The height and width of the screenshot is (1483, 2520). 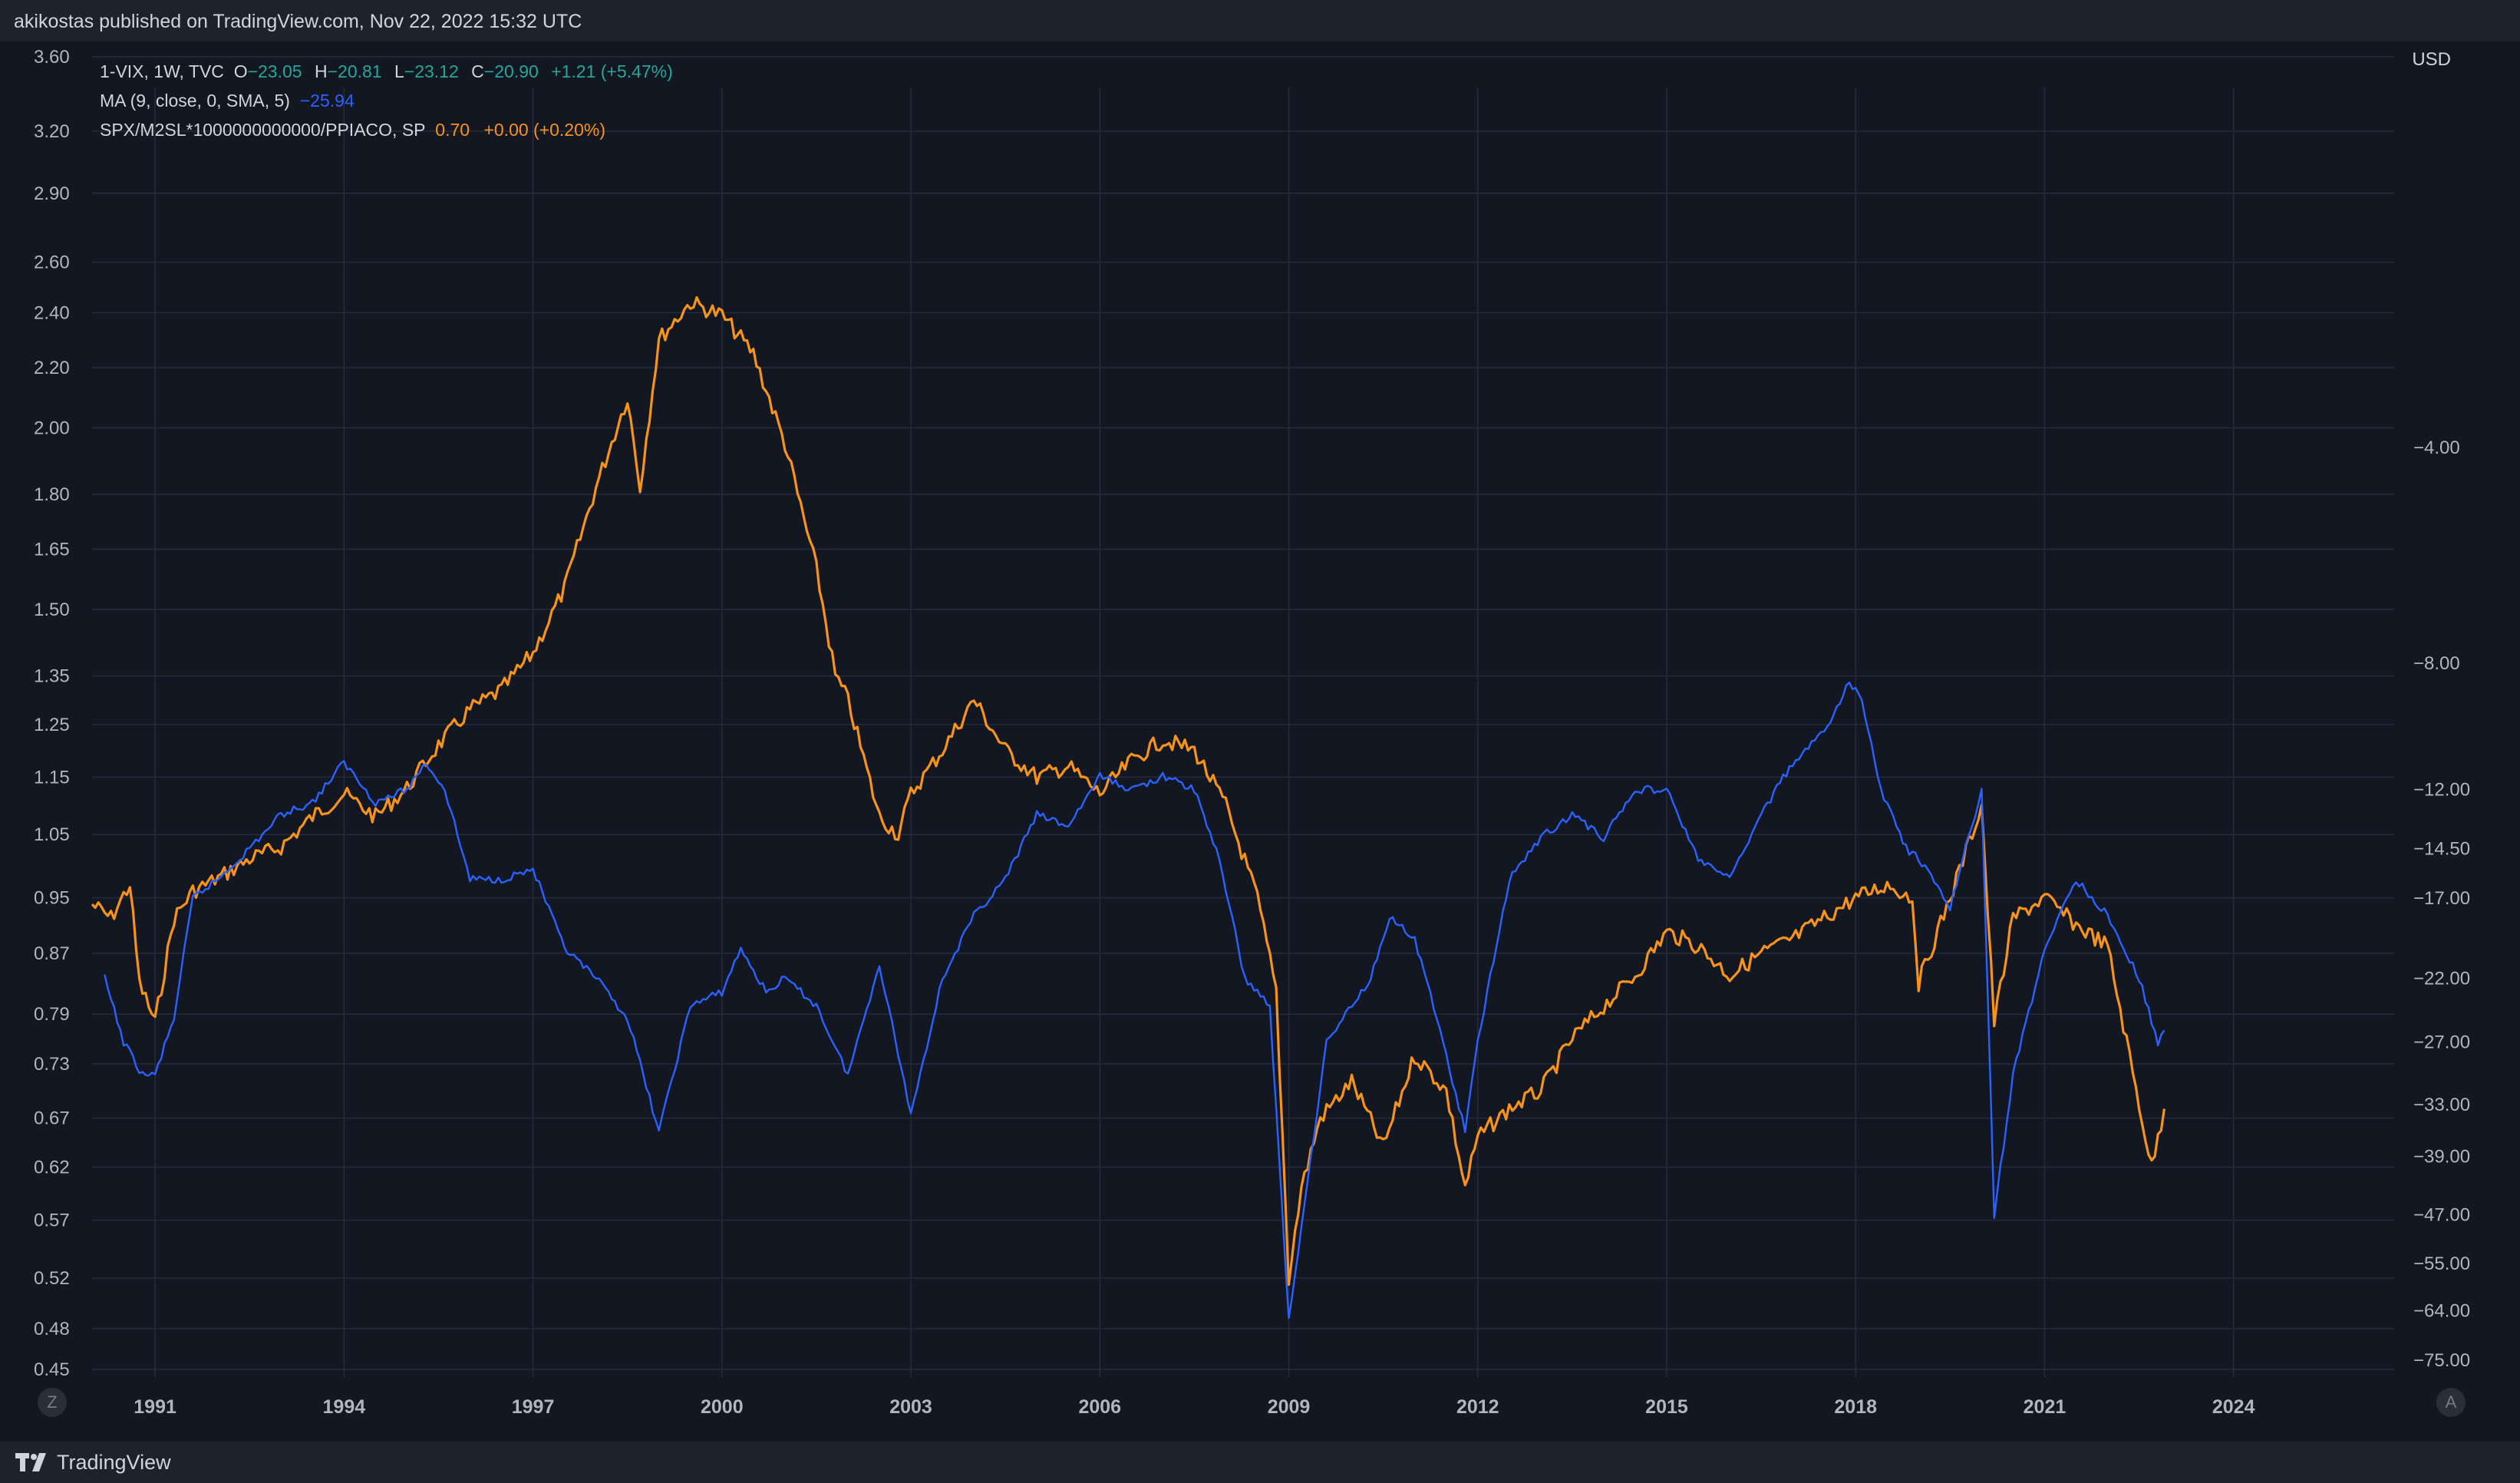 I want to click on left-tick-label: 1.65, so click(x=52, y=550).